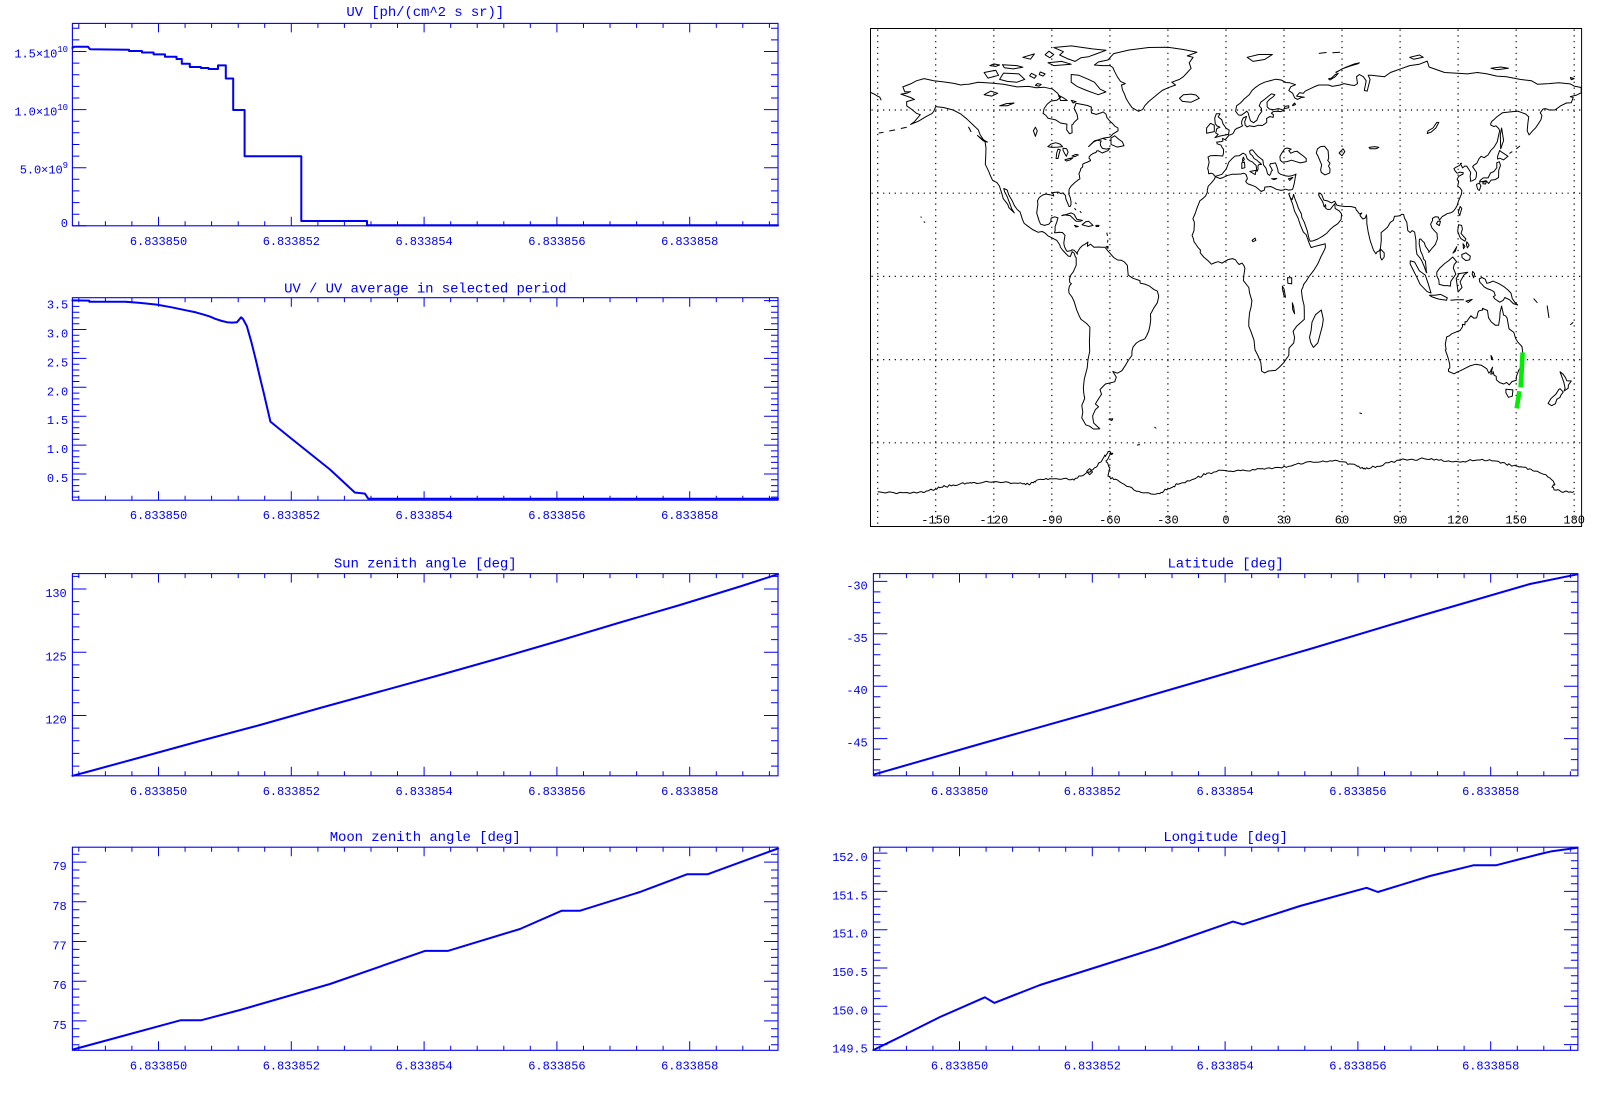  I want to click on svg-text: 5.0×10⁹, so click(44, 169).